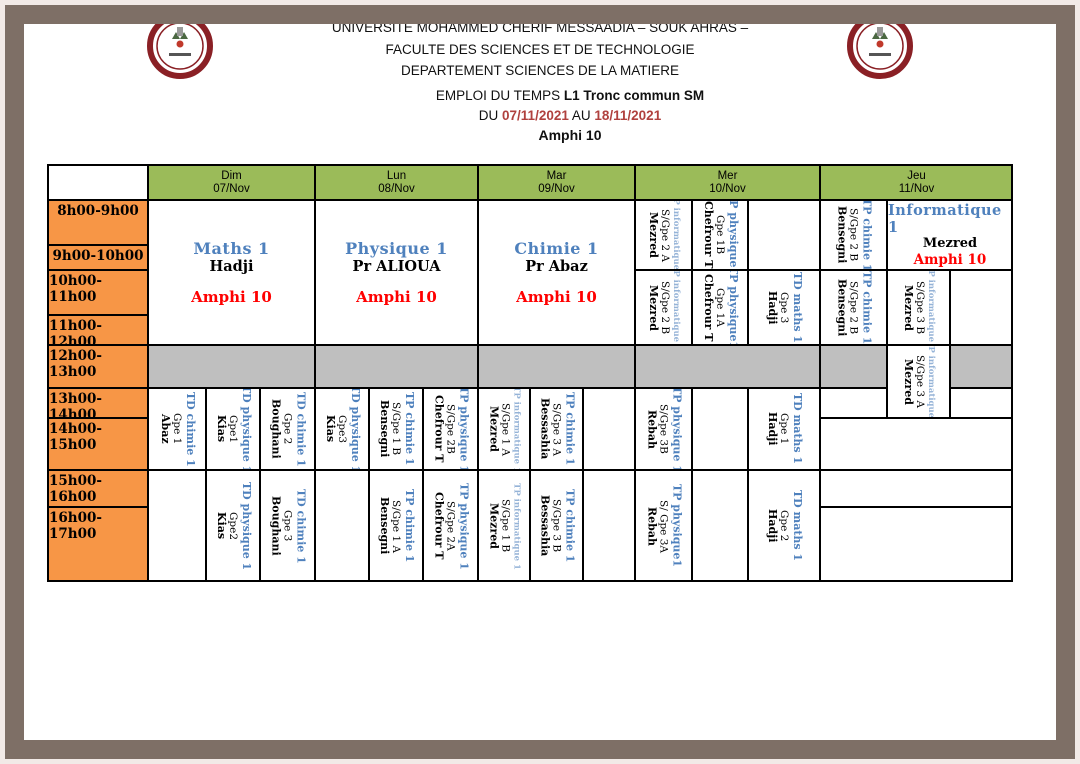 This screenshot has width=1080, height=764. Describe the element at coordinates (727, 176) in the screenshot. I see `day-label: Mer` at that location.